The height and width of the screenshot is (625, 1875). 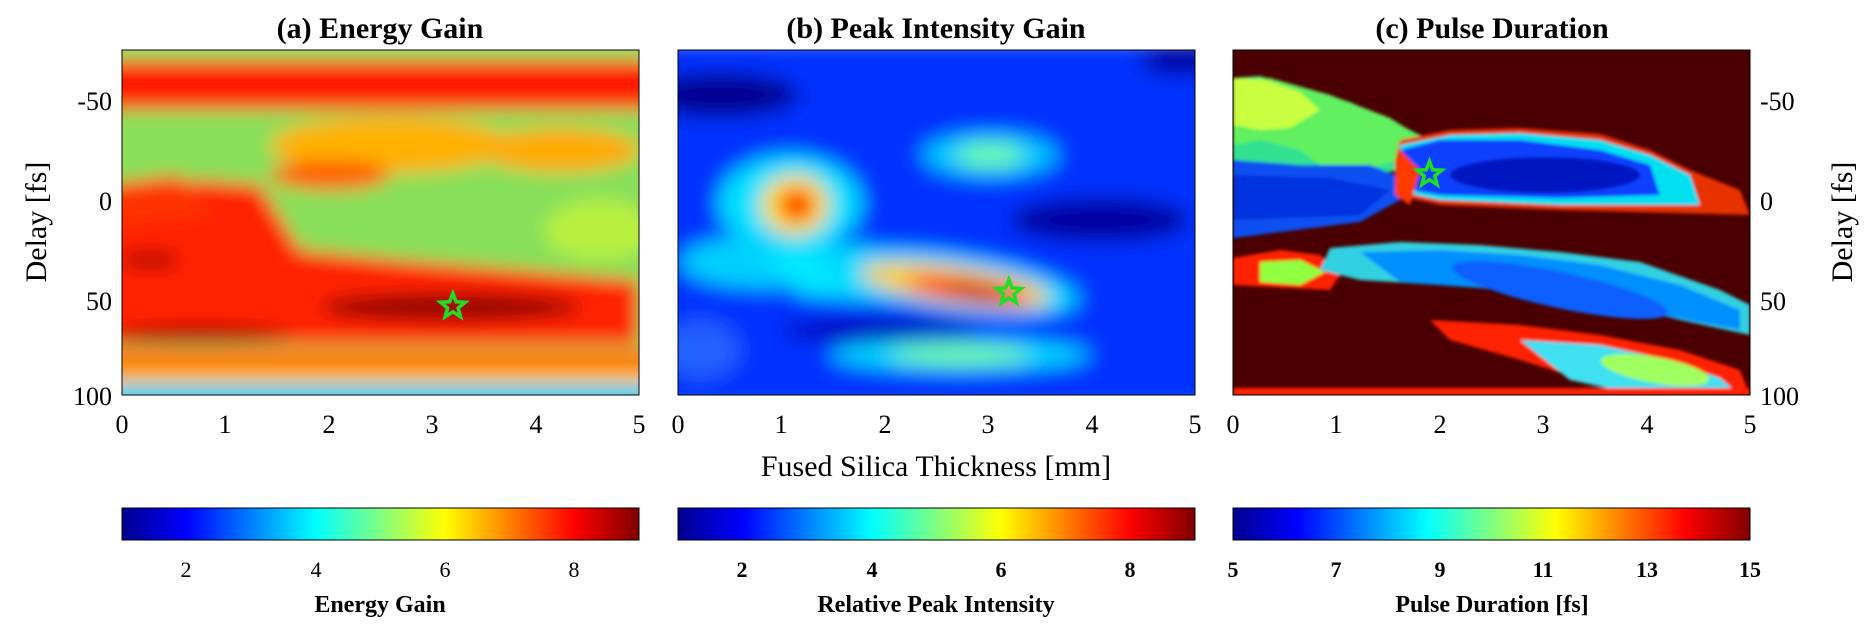 I want to click on panel-b-x-ticks: 0 1 2 3 4 5, so click(x=937, y=424).